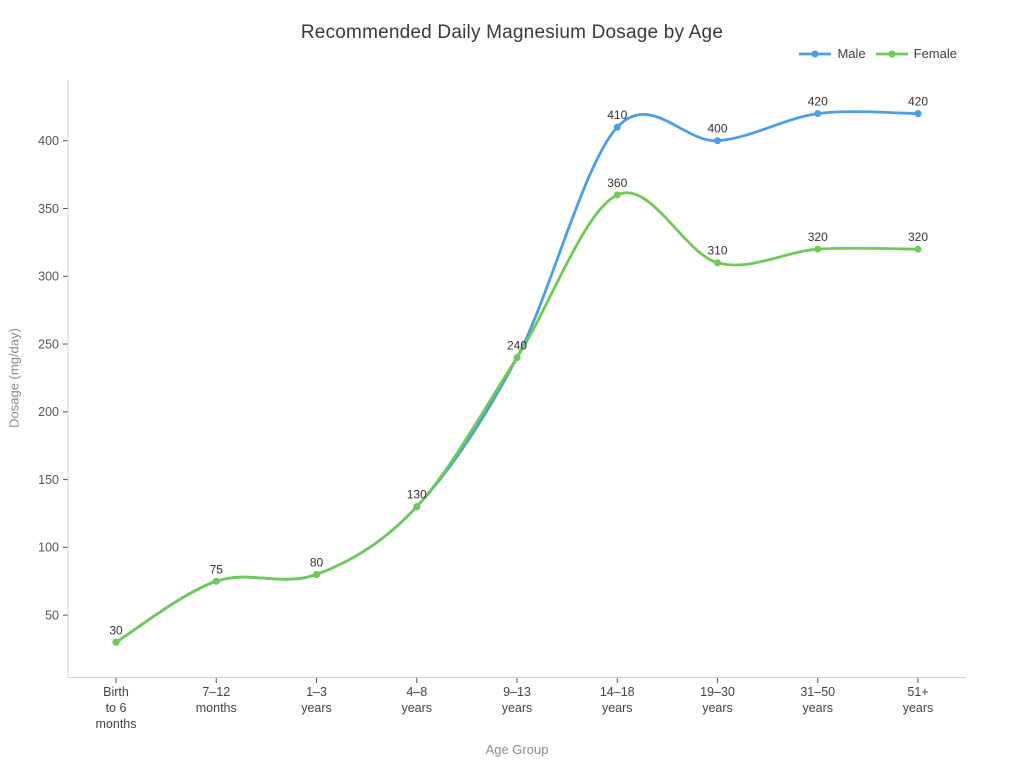  I want to click on y-tick-label: 50, so click(52, 615).